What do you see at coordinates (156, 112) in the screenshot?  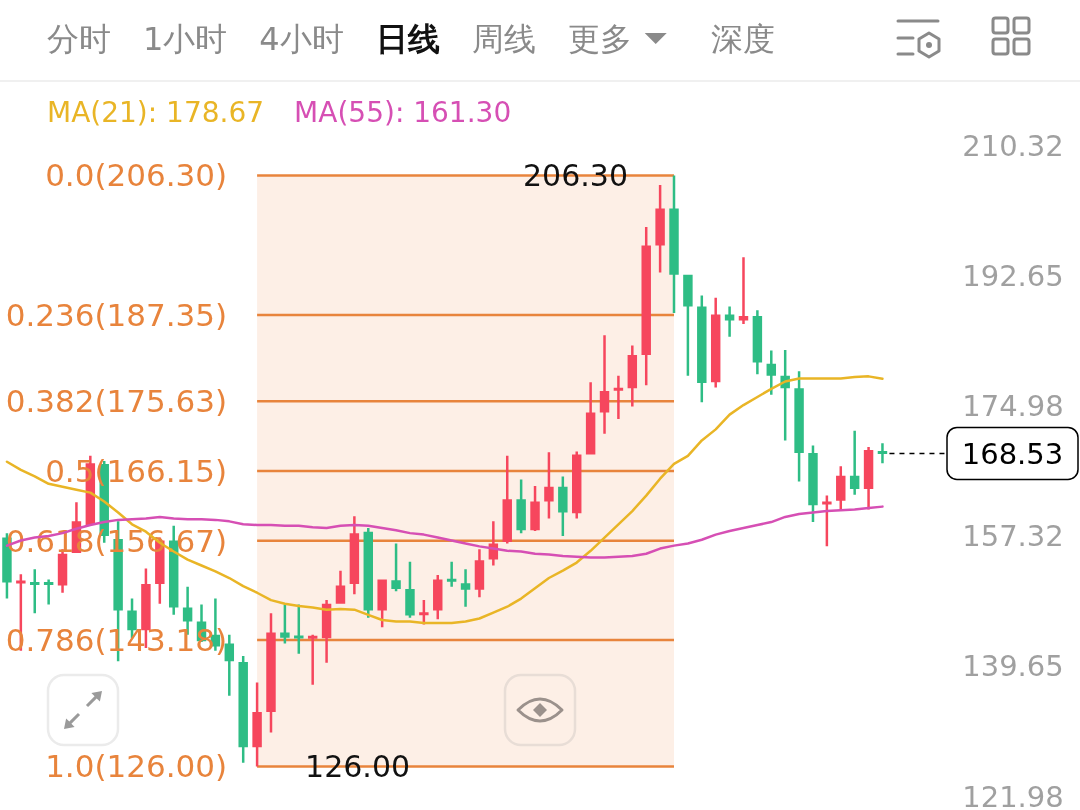 I see `series-name: MA(21): 178.67` at bounding box center [156, 112].